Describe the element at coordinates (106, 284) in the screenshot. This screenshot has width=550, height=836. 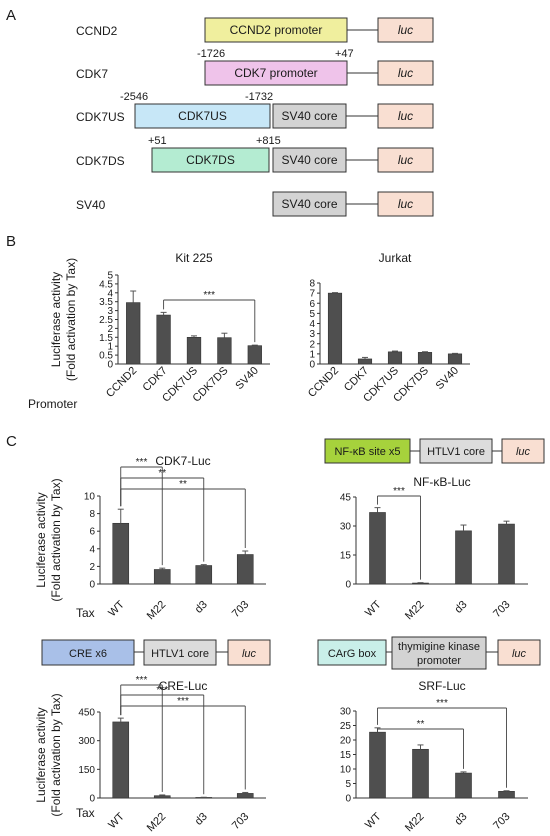
I see `y-tick-label: 4.5` at that location.